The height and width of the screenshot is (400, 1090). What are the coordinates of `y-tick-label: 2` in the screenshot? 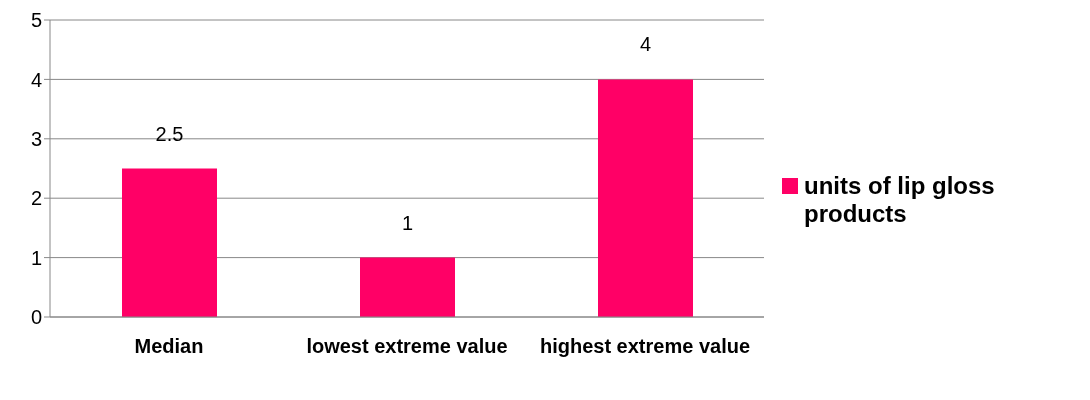 It's located at (36, 198).